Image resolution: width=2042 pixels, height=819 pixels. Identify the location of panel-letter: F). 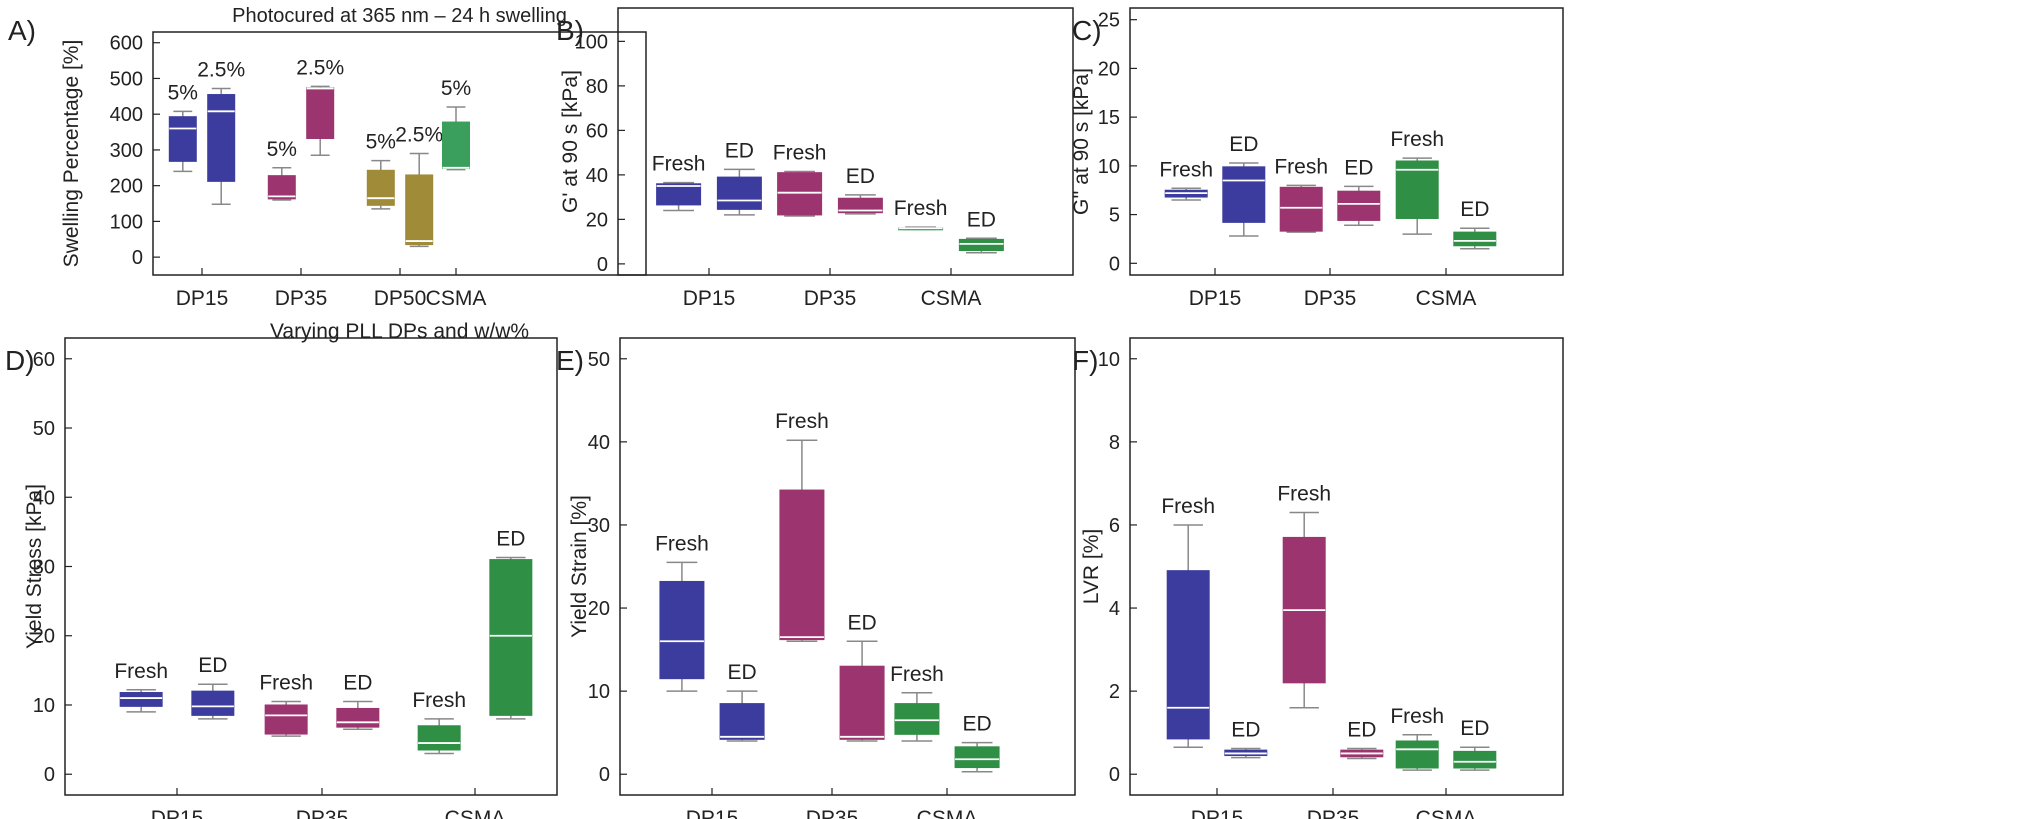
(1085, 360).